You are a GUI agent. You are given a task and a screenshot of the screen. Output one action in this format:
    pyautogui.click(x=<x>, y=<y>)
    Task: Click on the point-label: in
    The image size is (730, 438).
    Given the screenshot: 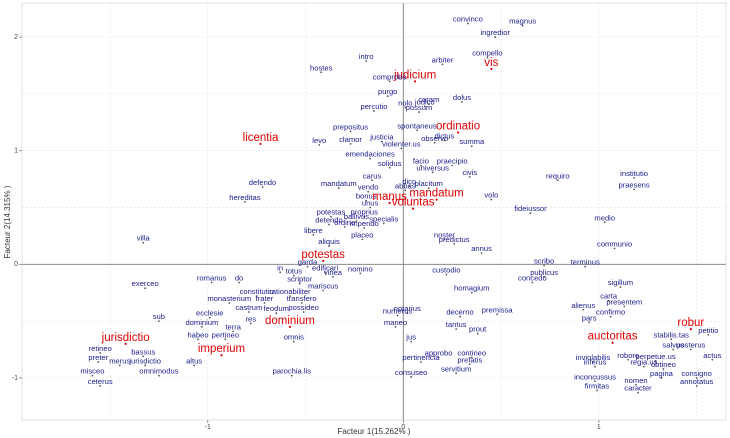 What is the action you would take?
    pyautogui.click(x=280, y=267)
    